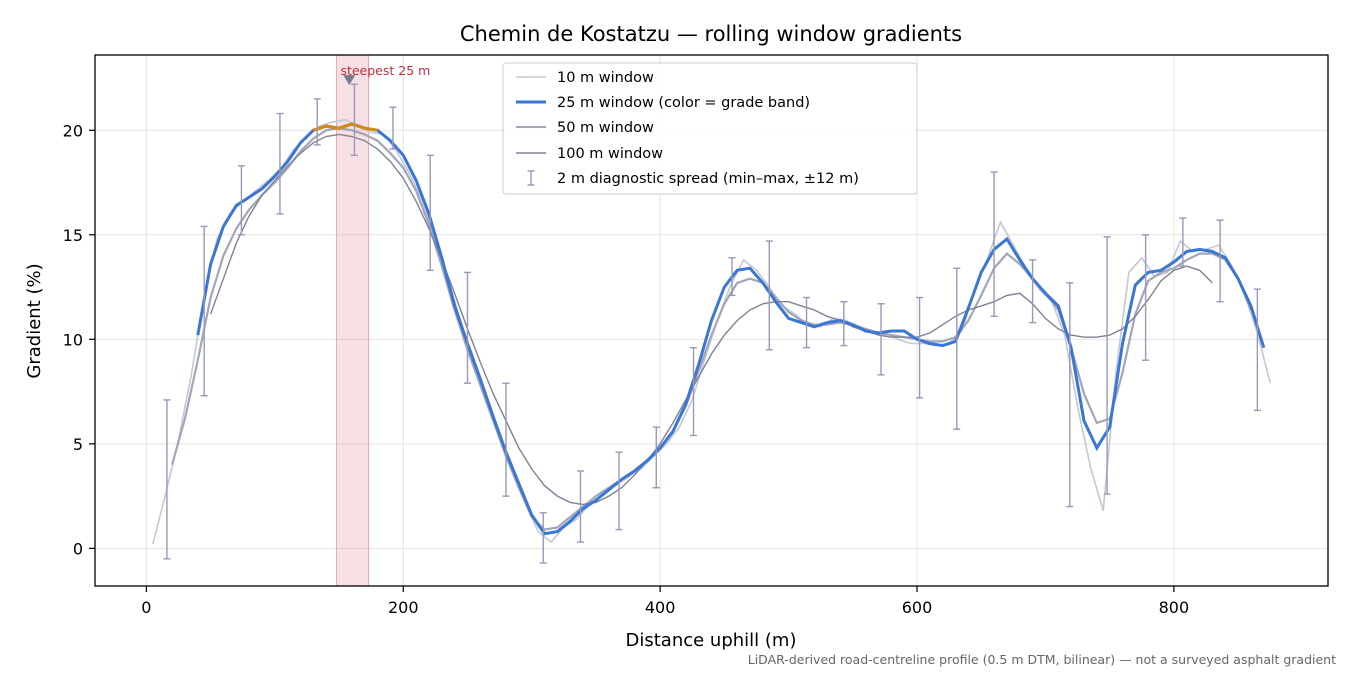 The image size is (1350, 675). I want to click on x-tick-label: 400, so click(660, 607).